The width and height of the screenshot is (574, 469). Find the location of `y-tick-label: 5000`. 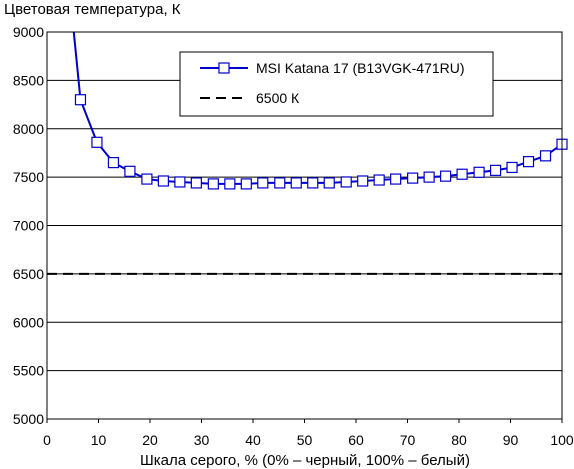

y-tick-label: 5000 is located at coordinates (28, 419).